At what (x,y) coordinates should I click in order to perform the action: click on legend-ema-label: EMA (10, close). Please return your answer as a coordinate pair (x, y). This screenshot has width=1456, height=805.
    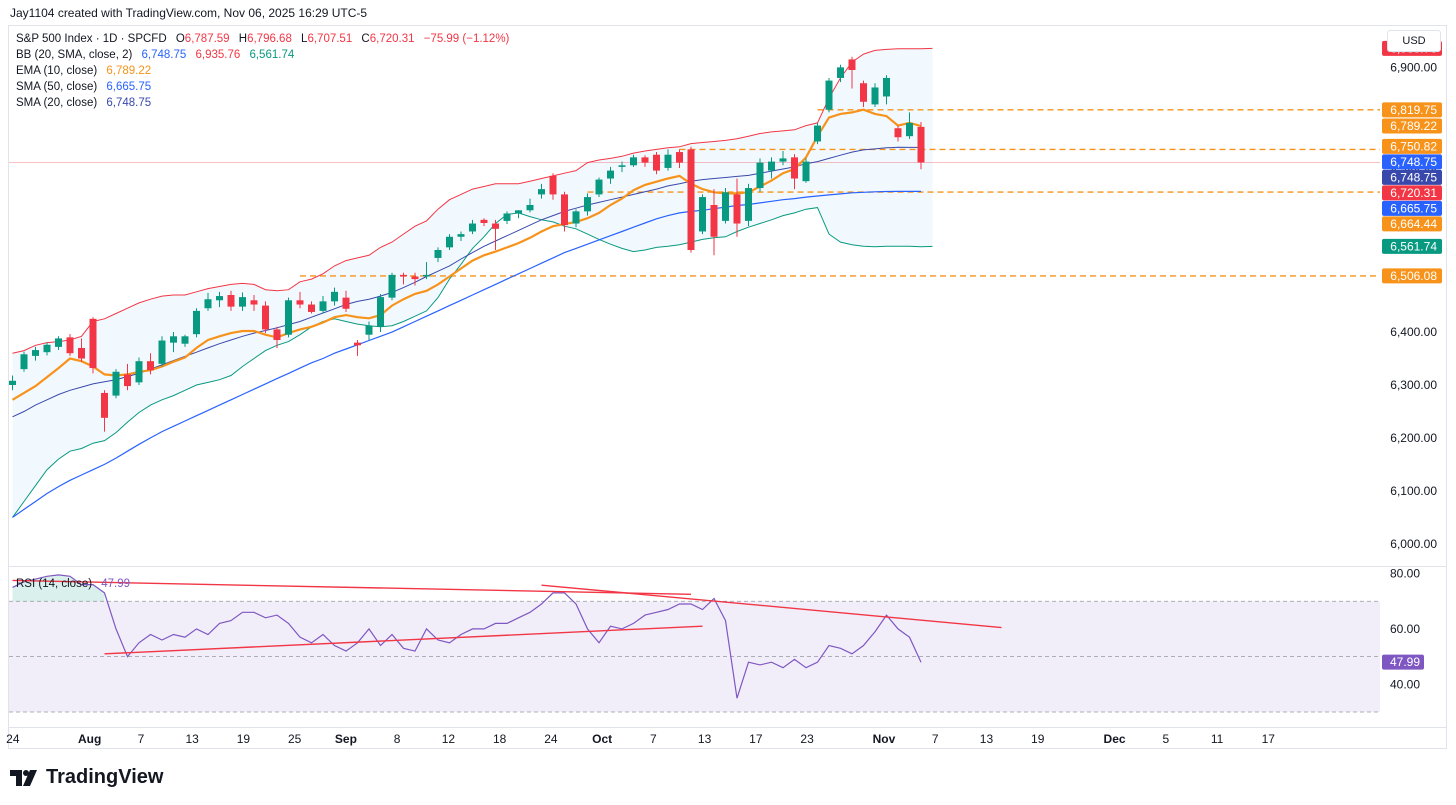
    Looking at the image, I should click on (57, 71).